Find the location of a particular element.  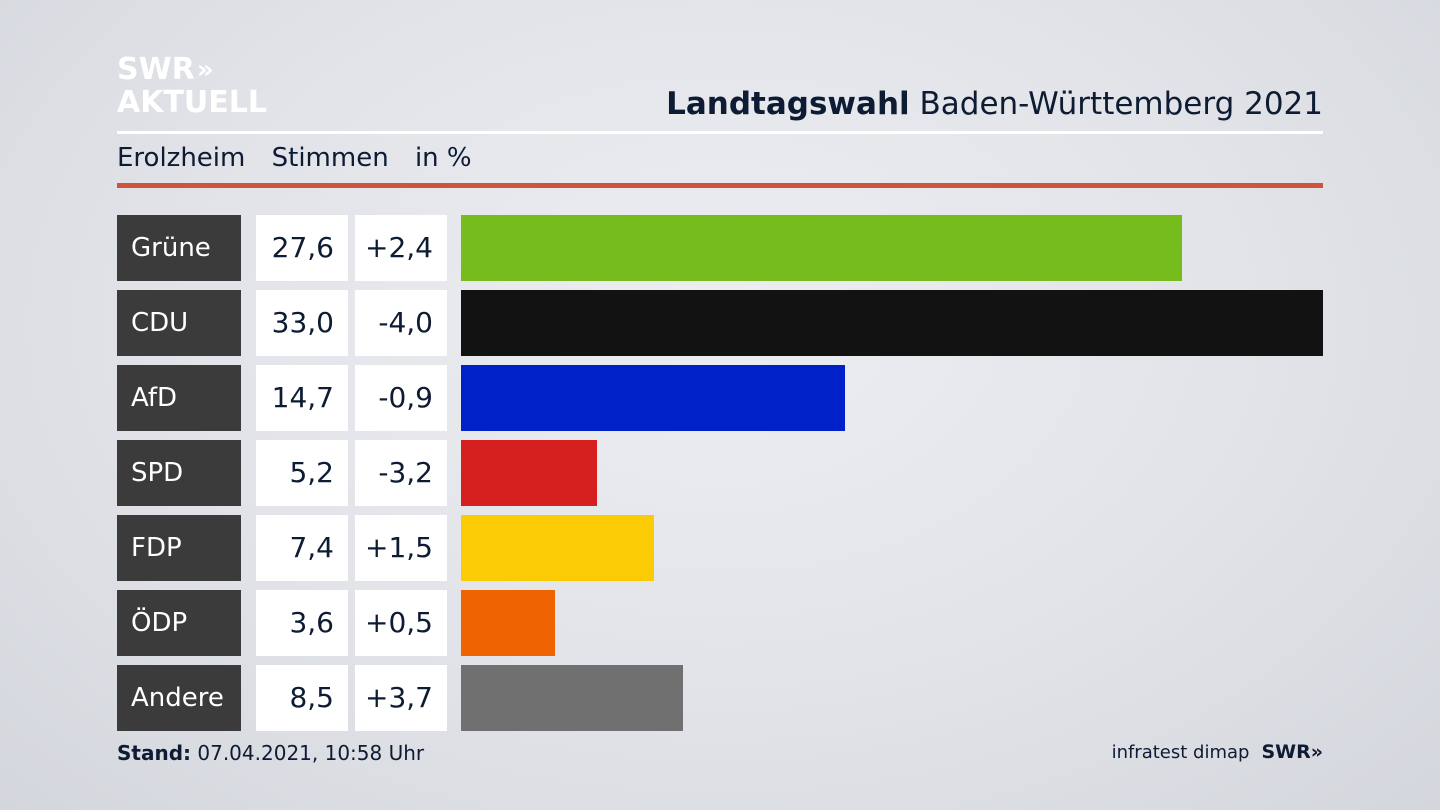

swr-aktuell-logo: SWR» AKTUELL is located at coordinates (192, 86).